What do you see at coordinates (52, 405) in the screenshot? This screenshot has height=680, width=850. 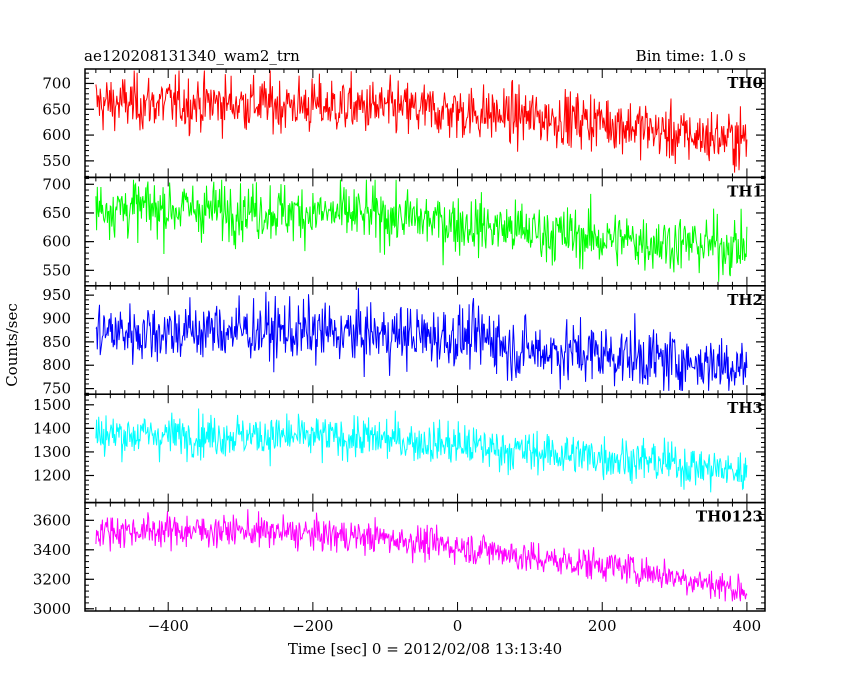 I see `y-tick-label: 1500` at bounding box center [52, 405].